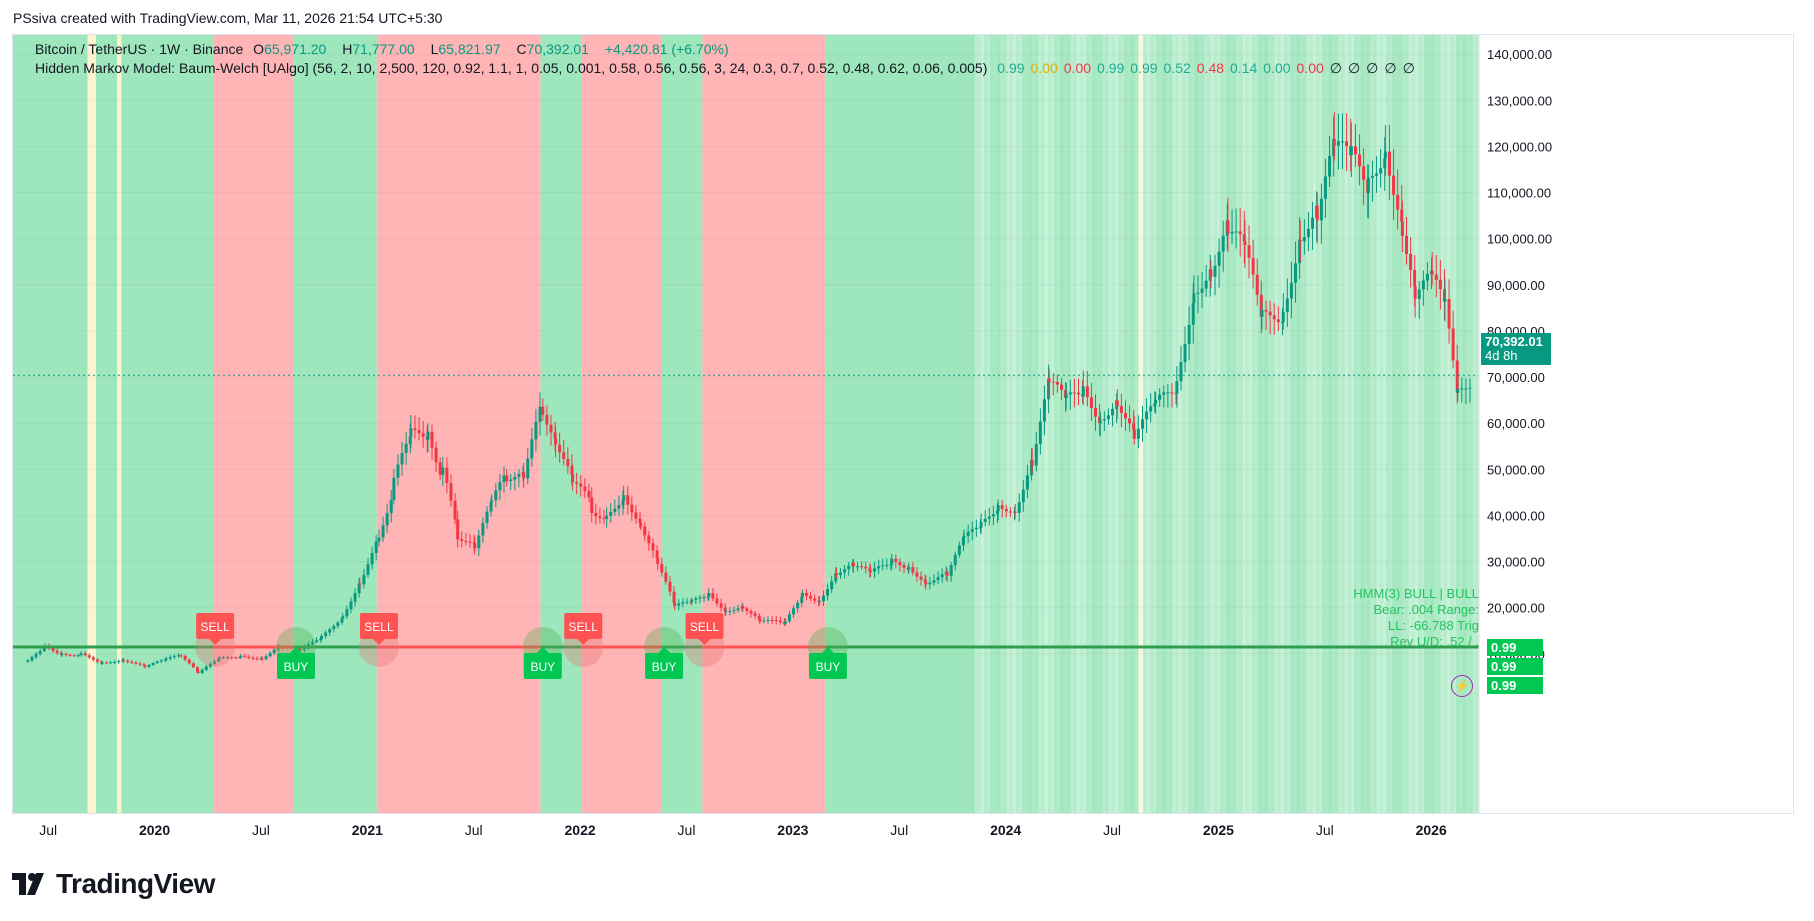 This screenshot has width=1814, height=921. What do you see at coordinates (259, 49) in the screenshot?
I see `open-label: O` at bounding box center [259, 49].